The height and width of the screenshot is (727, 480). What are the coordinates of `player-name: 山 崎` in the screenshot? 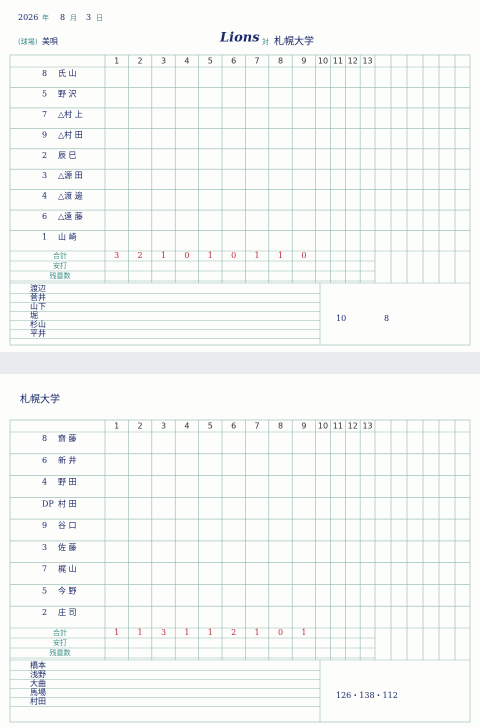 It's located at (67, 237).